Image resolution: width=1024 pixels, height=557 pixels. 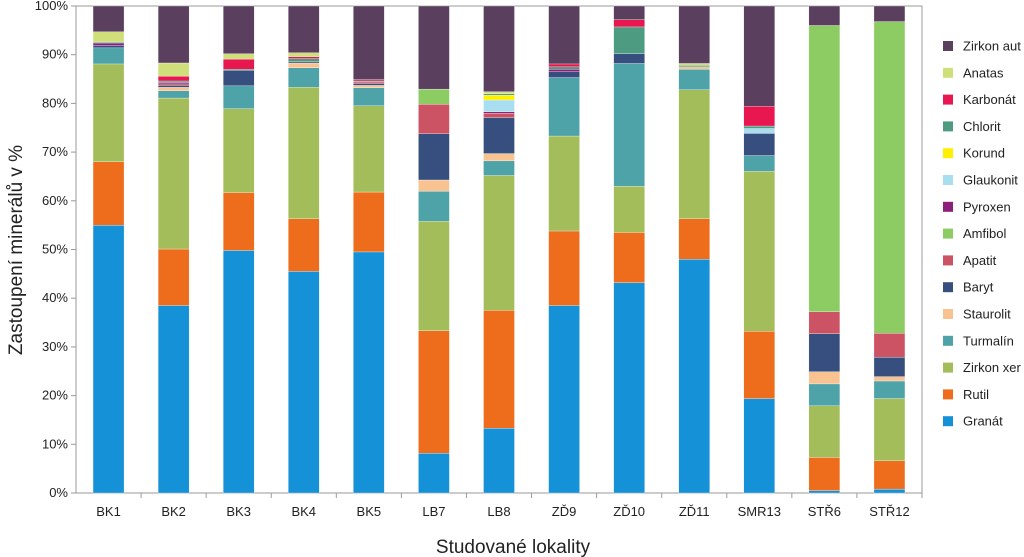 What do you see at coordinates (759, 511) in the screenshot?
I see `x-tick-label: SMR13` at bounding box center [759, 511].